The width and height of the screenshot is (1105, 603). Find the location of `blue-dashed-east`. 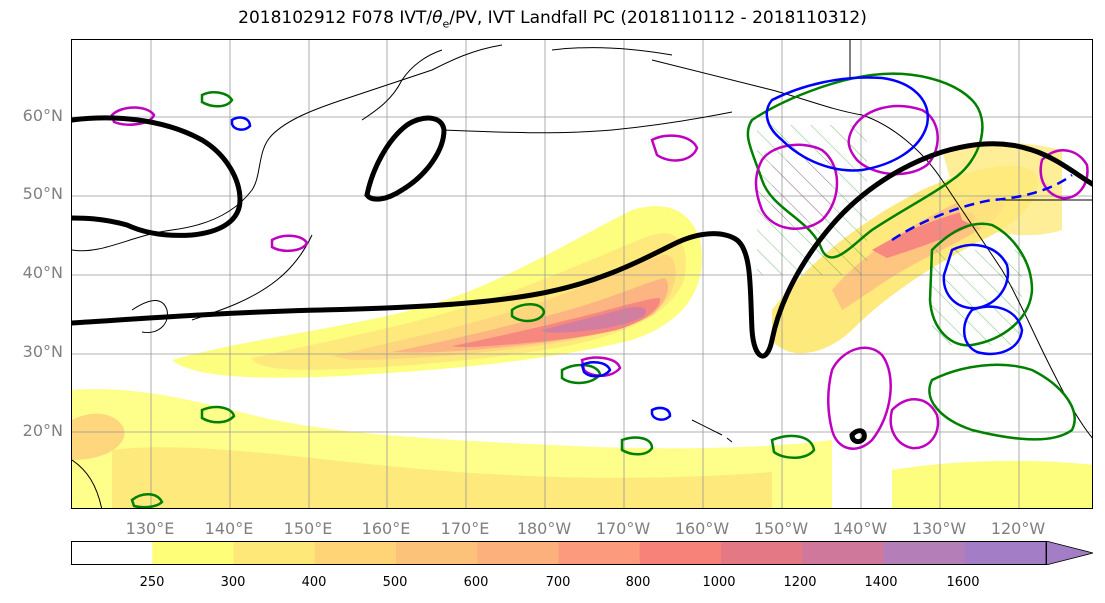

blue-dashed-east is located at coordinates (982, 207).